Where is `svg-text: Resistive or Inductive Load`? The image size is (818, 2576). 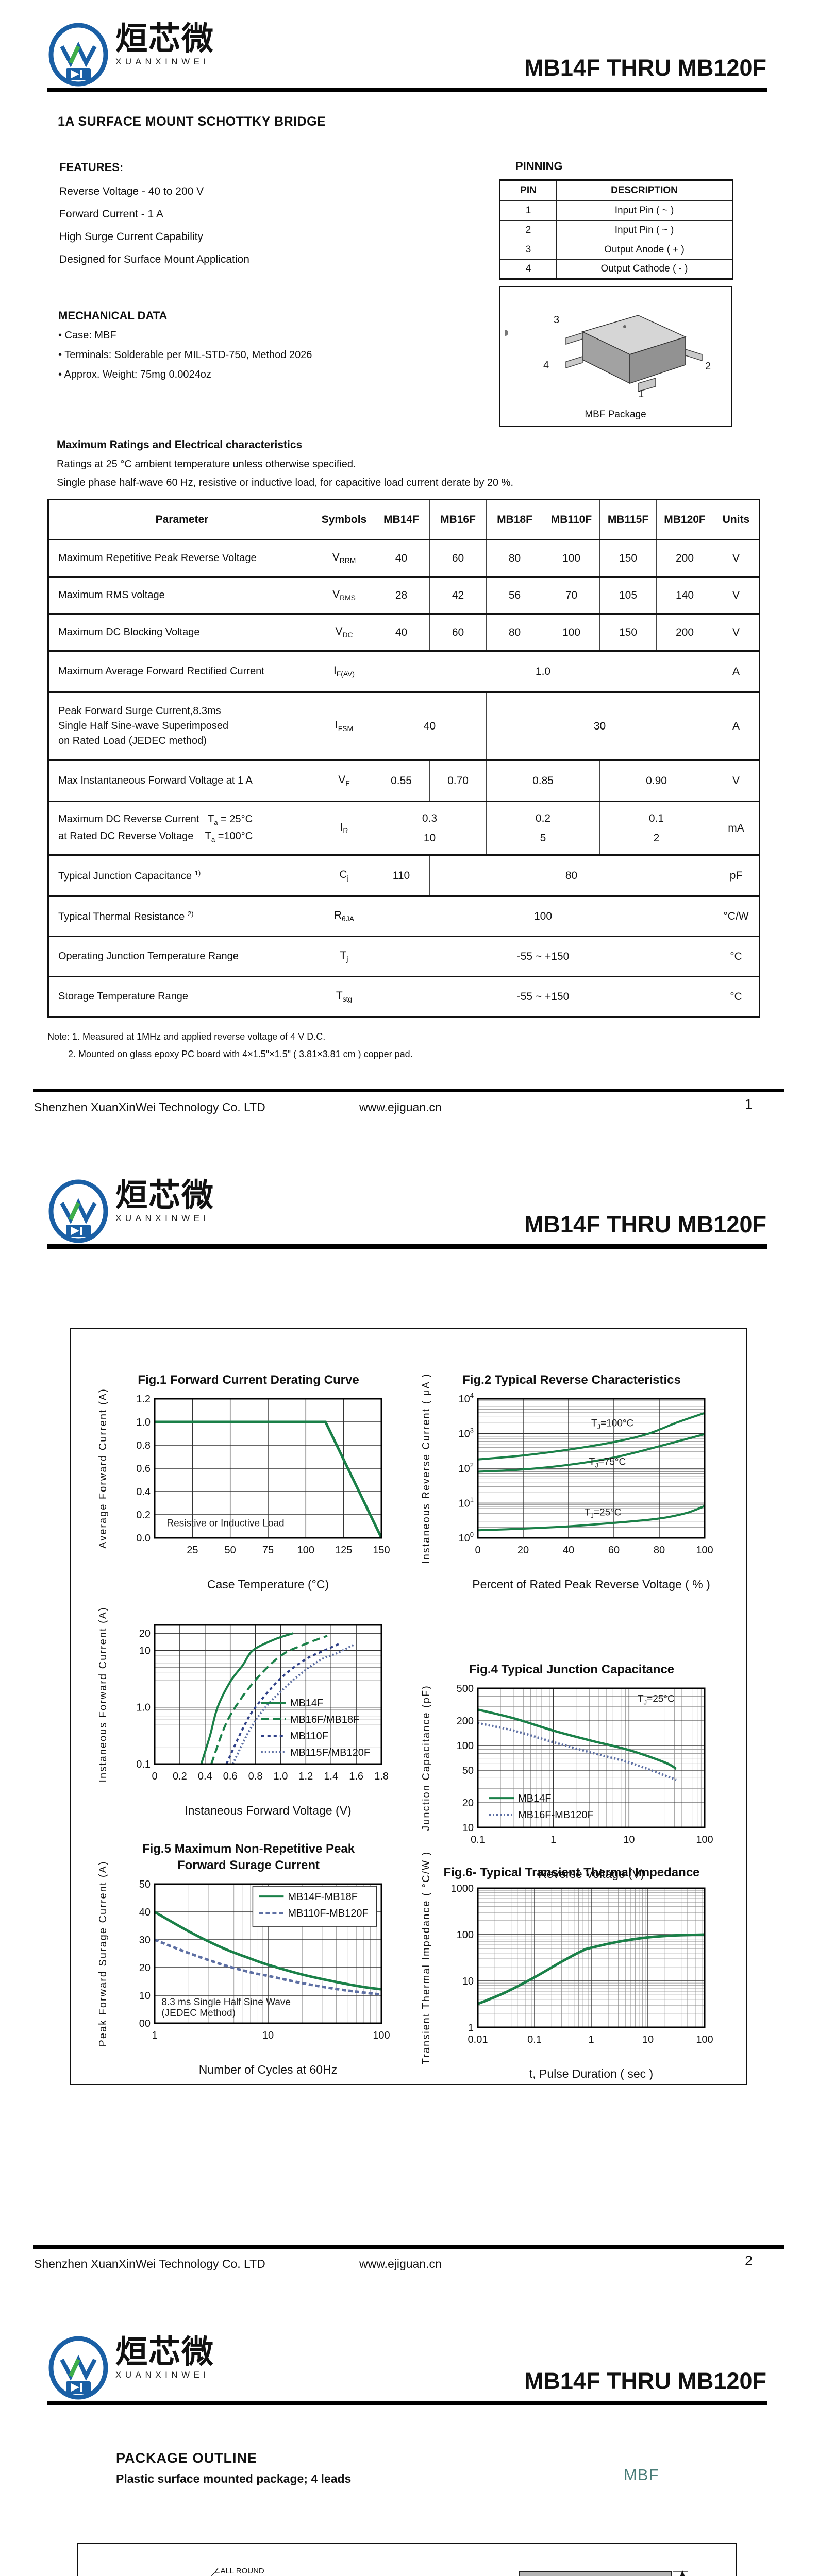 svg-text: Resistive or Inductive Load is located at coordinates (225, 1523).